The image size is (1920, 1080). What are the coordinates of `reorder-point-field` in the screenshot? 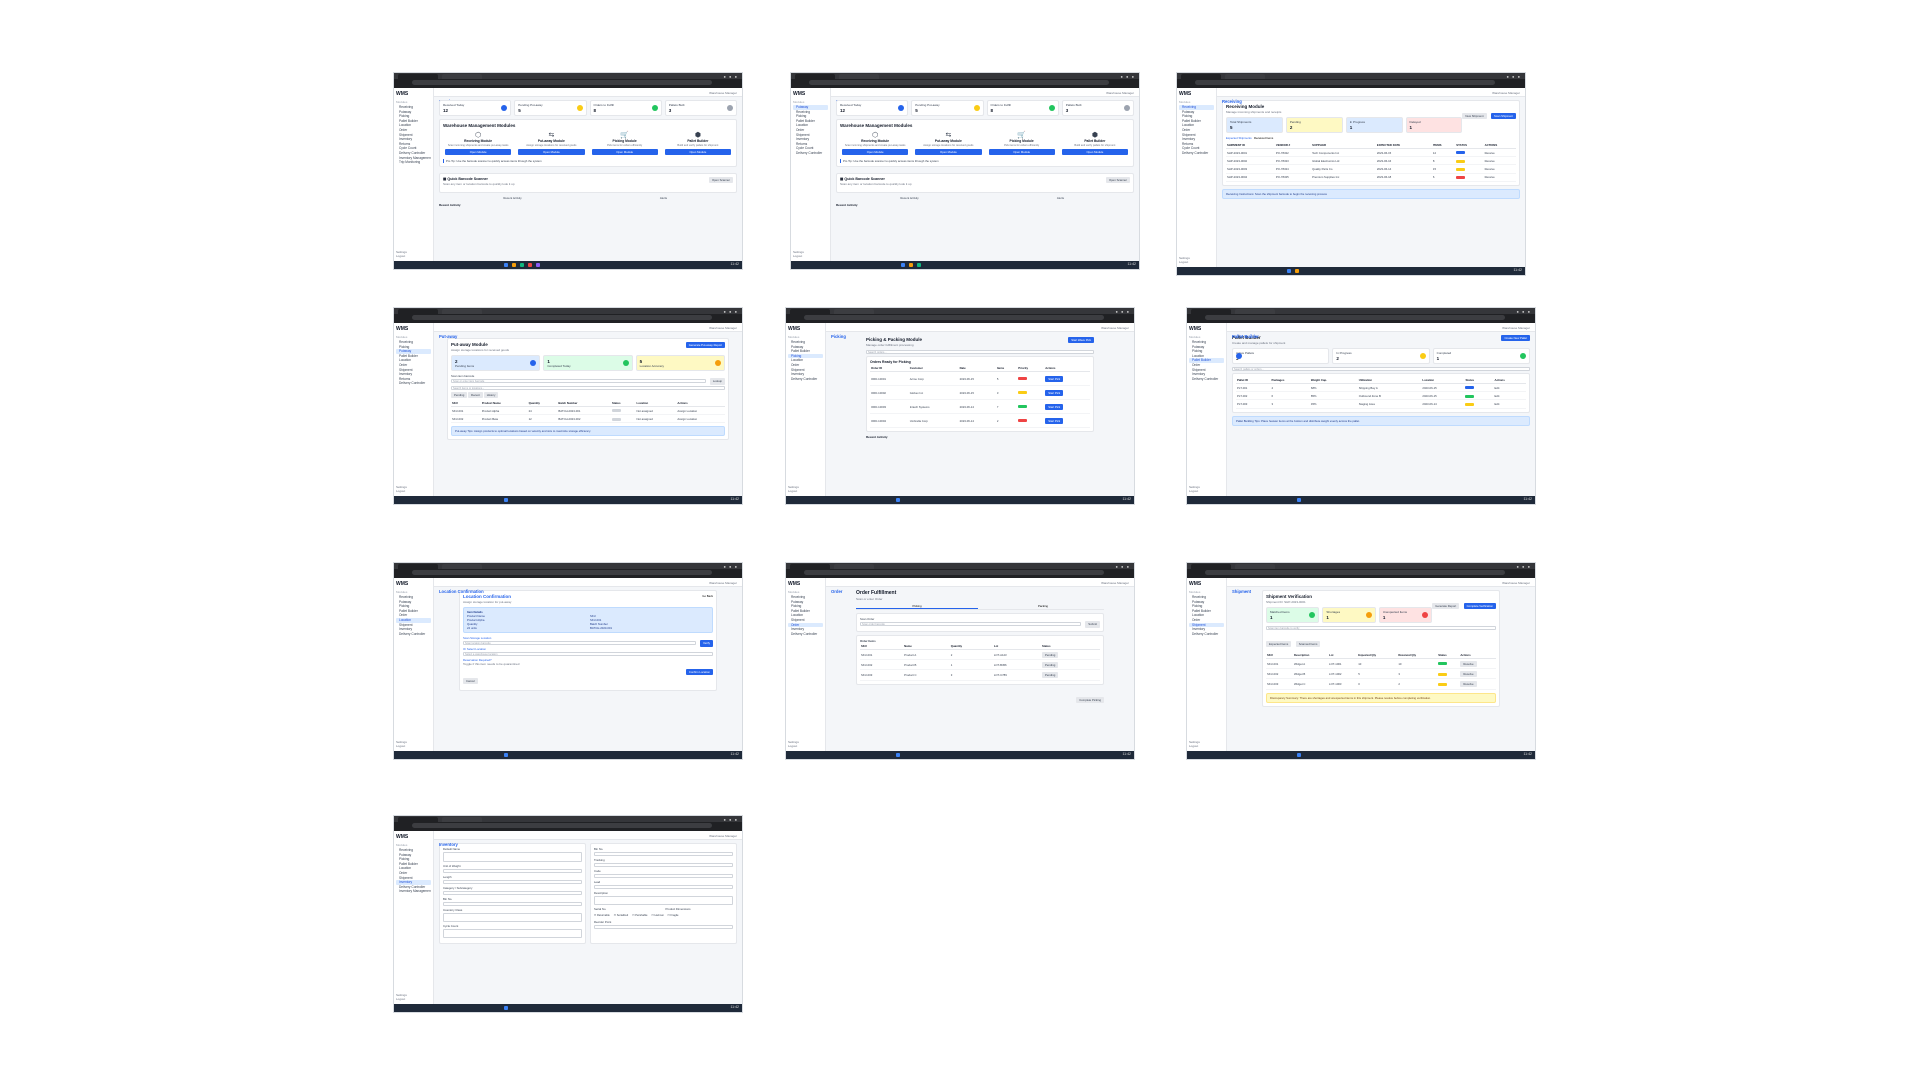 It's located at (663, 927).